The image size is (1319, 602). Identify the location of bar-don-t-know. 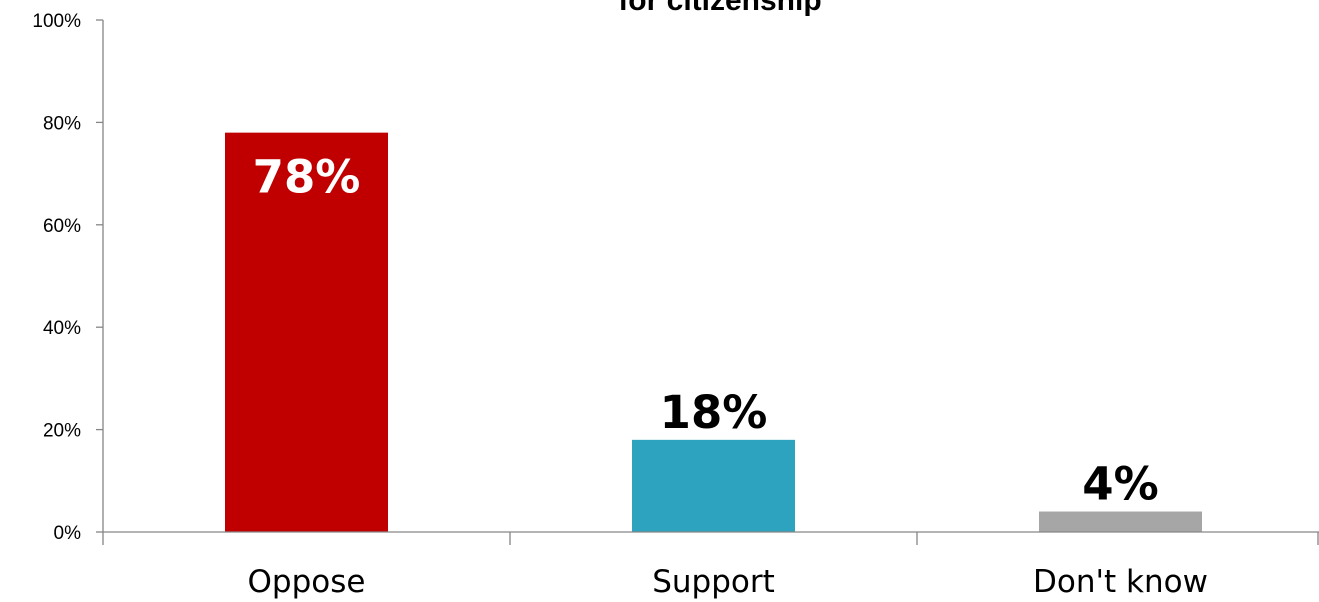
(1120, 521).